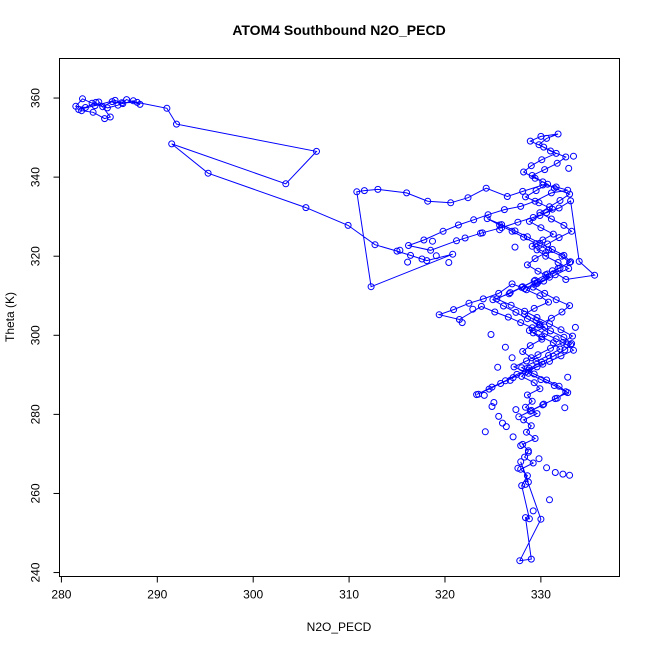  What do you see at coordinates (445, 595) in the screenshot?
I see `x-tick-label: 320` at bounding box center [445, 595].